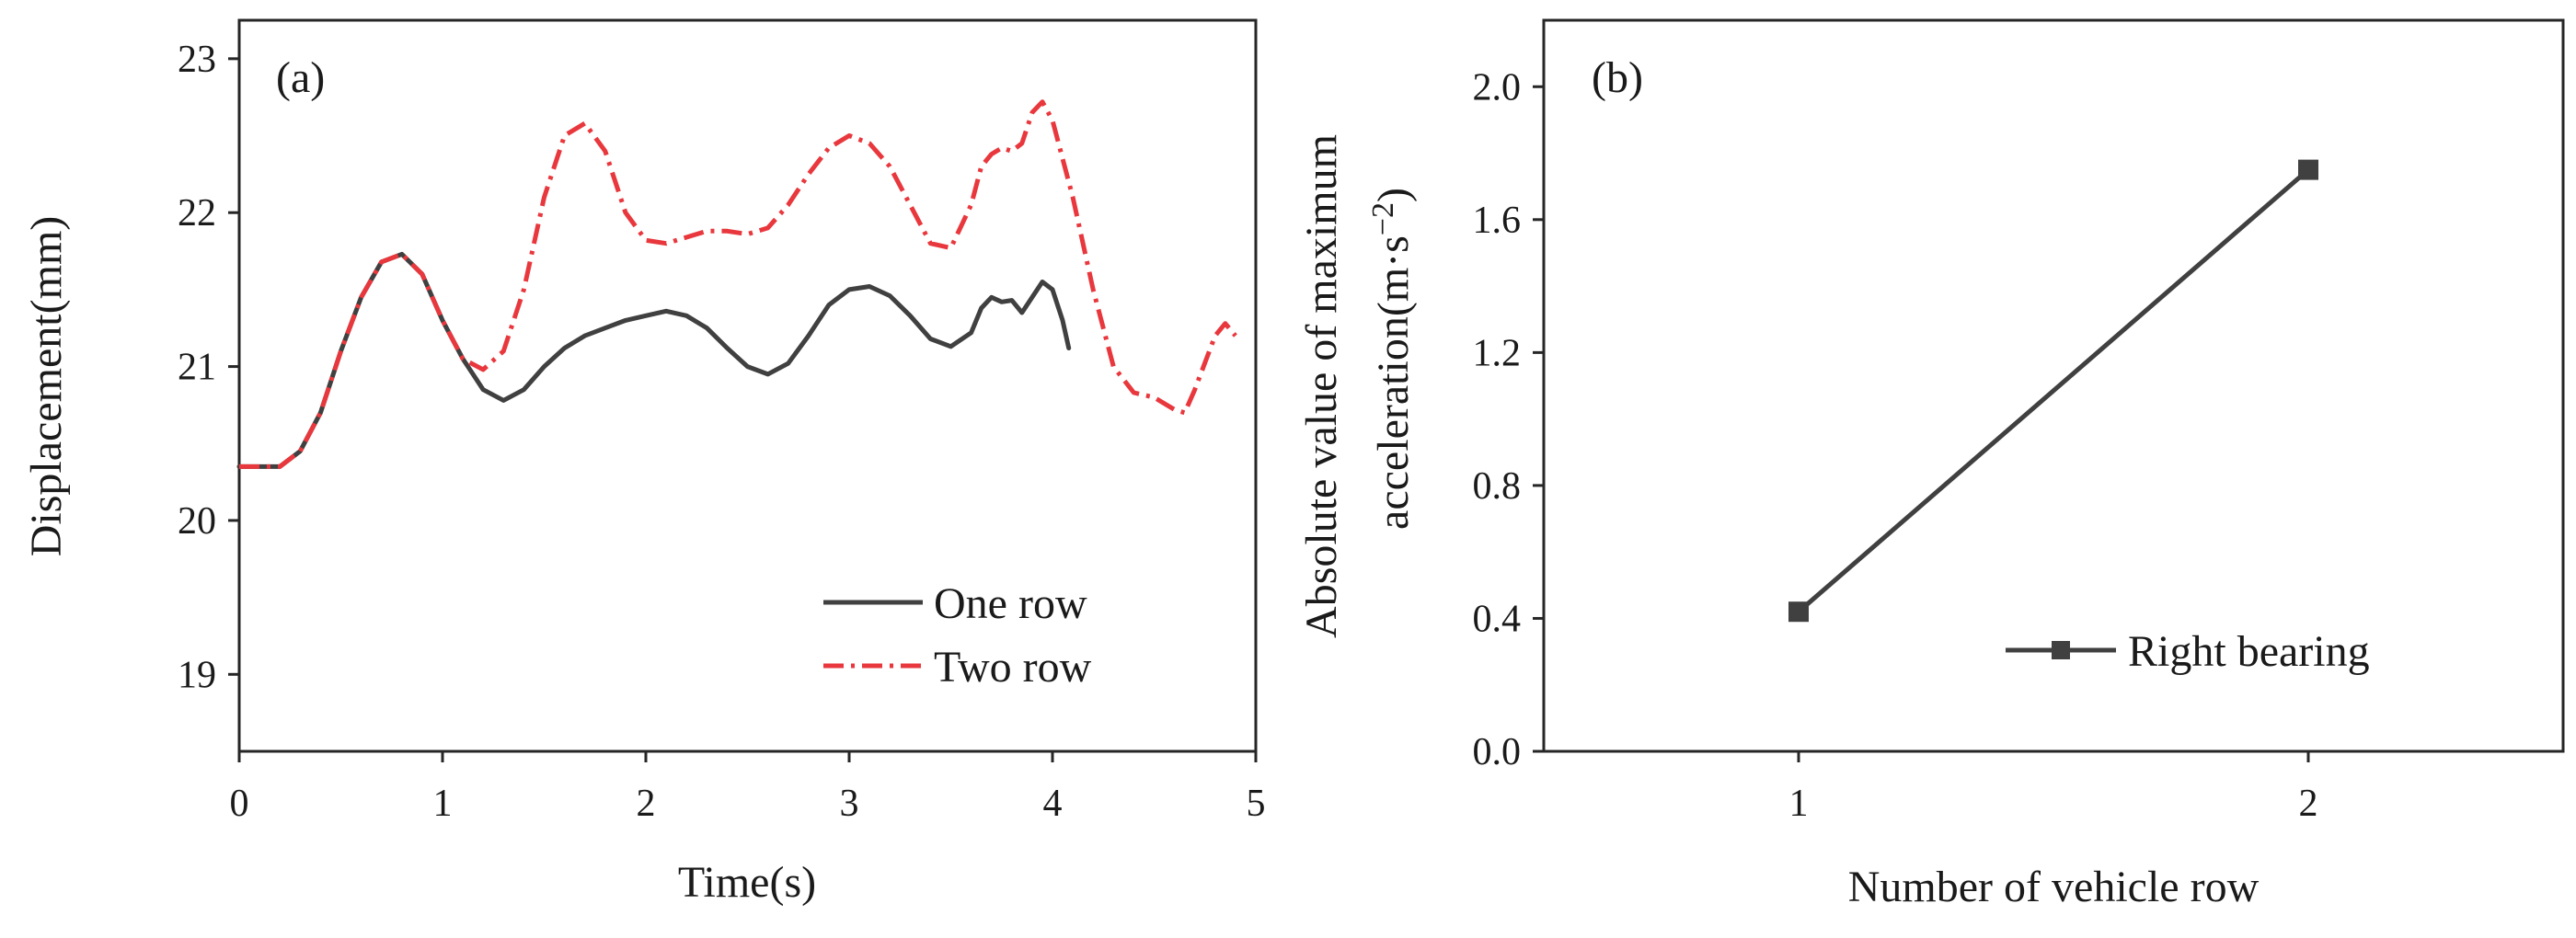 This screenshot has width=2576, height=938. Describe the element at coordinates (1497, 221) in the screenshot. I see `chart-b-y-tick-label: 1.6` at that location.